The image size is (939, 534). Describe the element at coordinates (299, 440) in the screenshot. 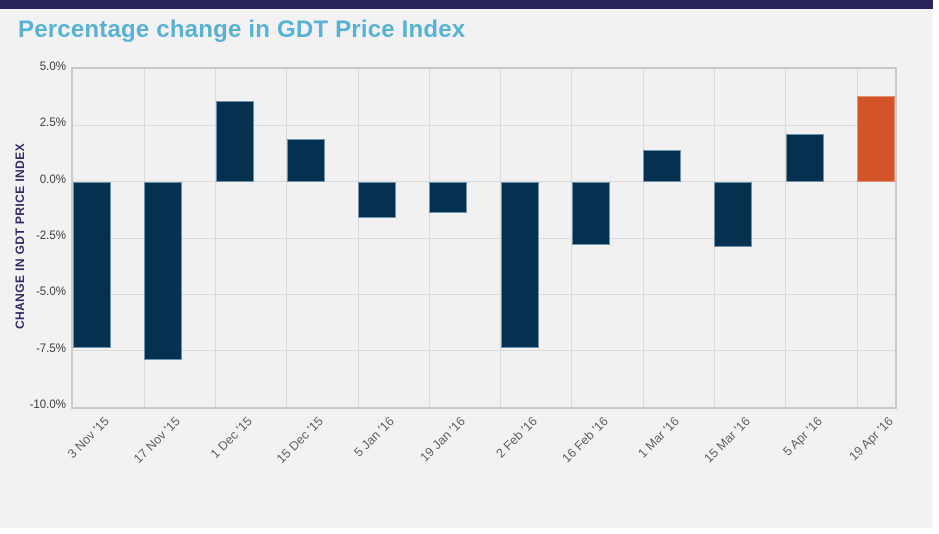

I see `x-tick-15-dec-15: 15 Dec '15` at that location.